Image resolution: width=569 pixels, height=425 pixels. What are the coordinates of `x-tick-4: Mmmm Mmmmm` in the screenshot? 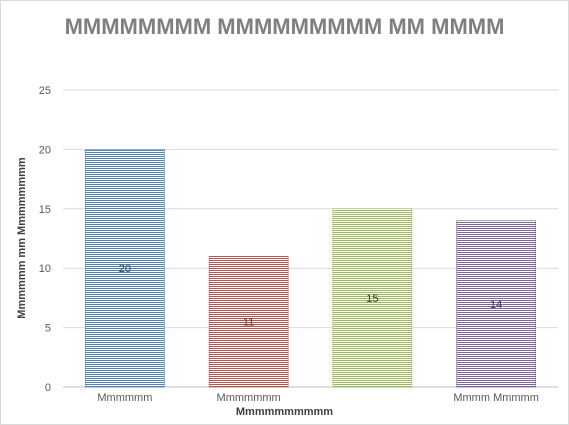 It's located at (496, 398).